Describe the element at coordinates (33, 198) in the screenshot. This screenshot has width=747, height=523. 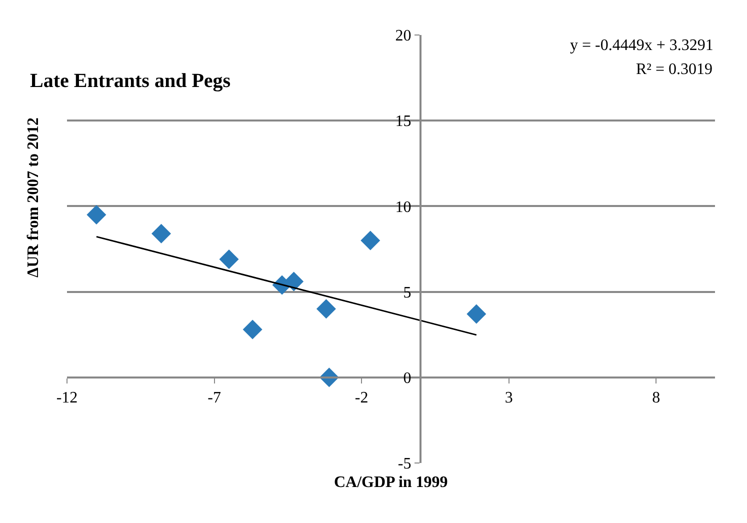
I see `y-axis-title: ΔUR from 2007 to 2012` at that location.